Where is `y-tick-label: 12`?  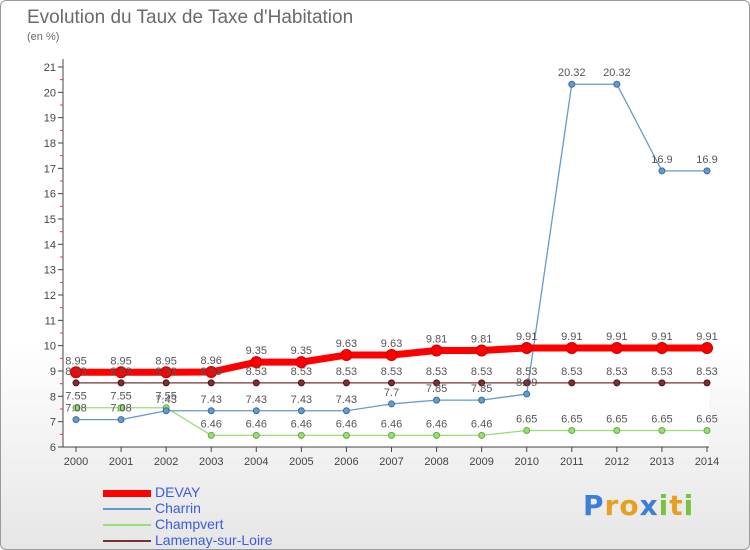
y-tick-label: 12 is located at coordinates (50, 296).